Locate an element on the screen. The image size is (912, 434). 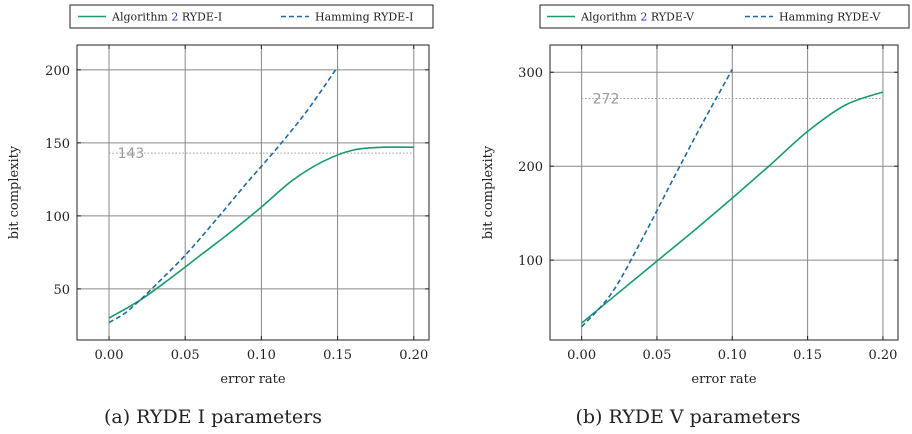
y-tick-label: 50 is located at coordinates (61, 290).